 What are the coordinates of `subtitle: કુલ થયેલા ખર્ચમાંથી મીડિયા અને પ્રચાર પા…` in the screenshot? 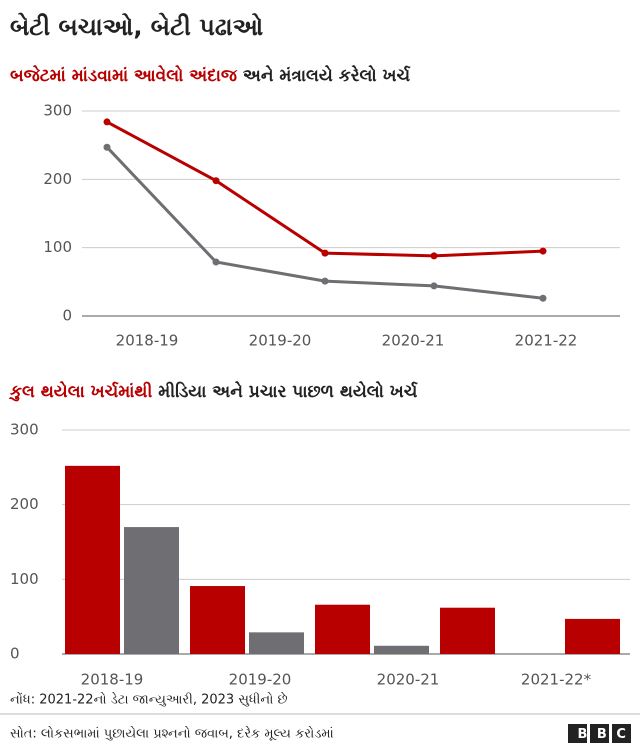 It's located at (214, 391).